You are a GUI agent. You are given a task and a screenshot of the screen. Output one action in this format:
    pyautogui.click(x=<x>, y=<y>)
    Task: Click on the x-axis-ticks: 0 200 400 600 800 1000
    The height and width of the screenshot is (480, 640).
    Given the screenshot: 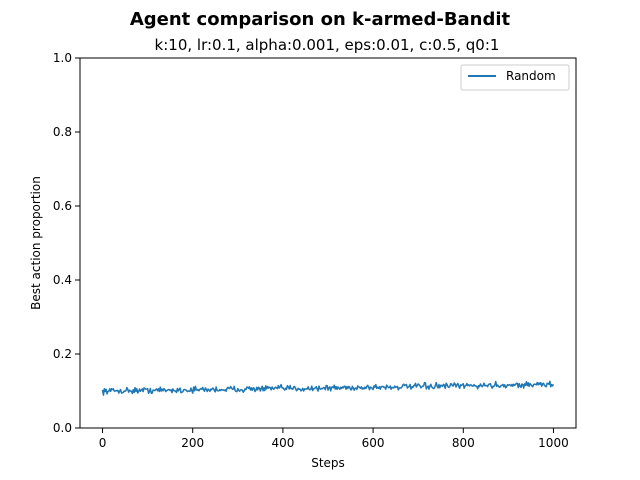 What is the action you would take?
    pyautogui.click(x=334, y=439)
    